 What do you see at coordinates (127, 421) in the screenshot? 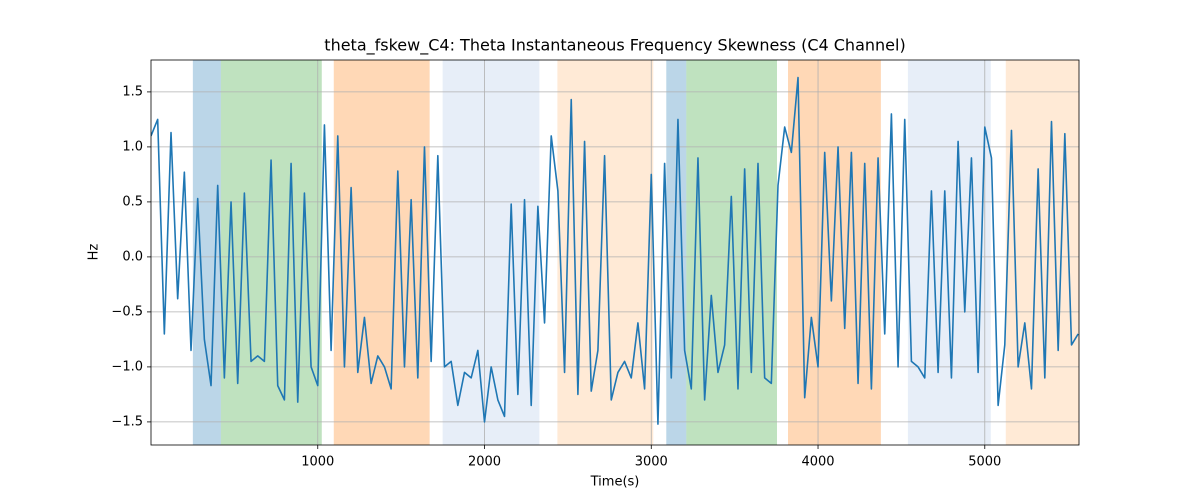
I see `y-tick-label: −1.5` at bounding box center [127, 421].